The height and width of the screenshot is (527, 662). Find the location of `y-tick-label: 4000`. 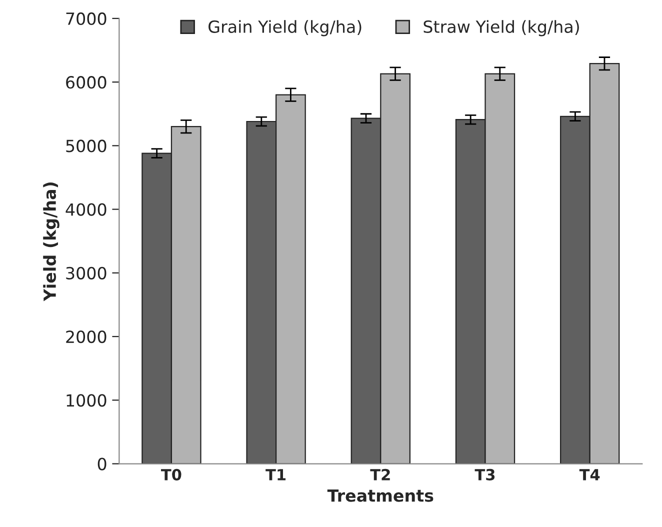

y-tick-label: 4000 is located at coordinates (86, 209).